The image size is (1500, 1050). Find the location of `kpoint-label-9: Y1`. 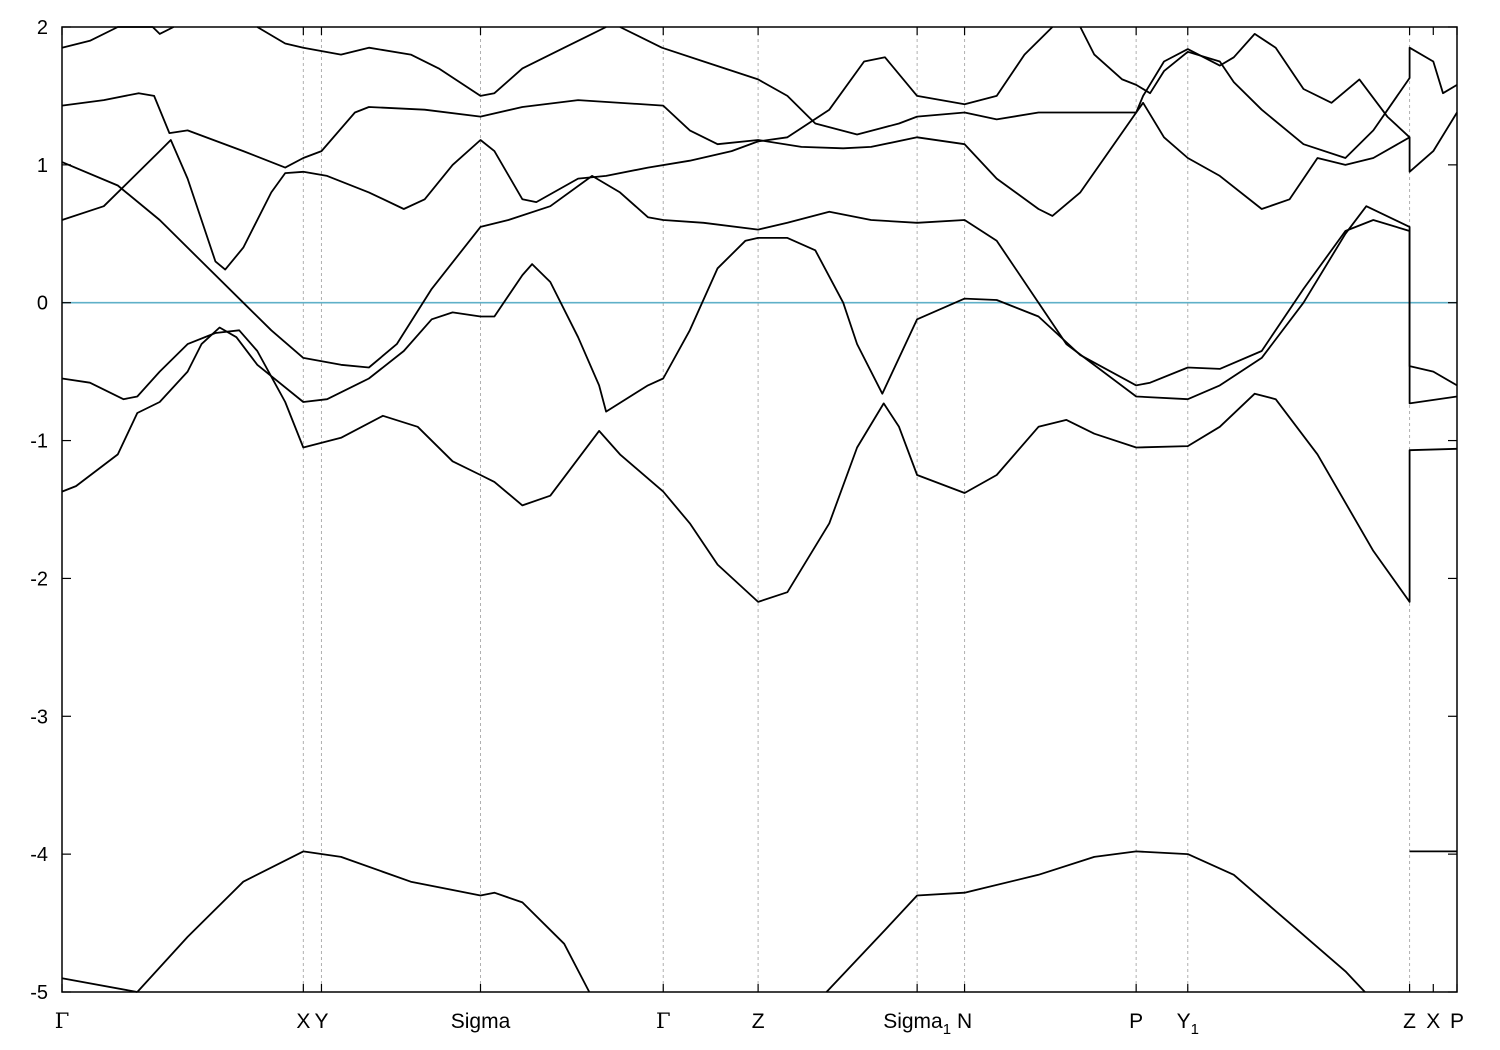

kpoint-label-9: Y1 is located at coordinates (1188, 1024).